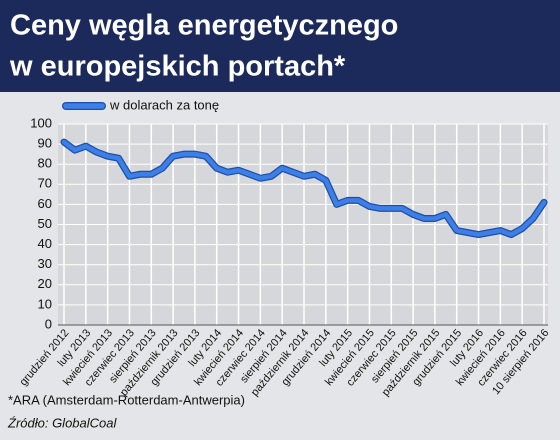  I want to click on y-tick-label: 20, so click(45, 283).